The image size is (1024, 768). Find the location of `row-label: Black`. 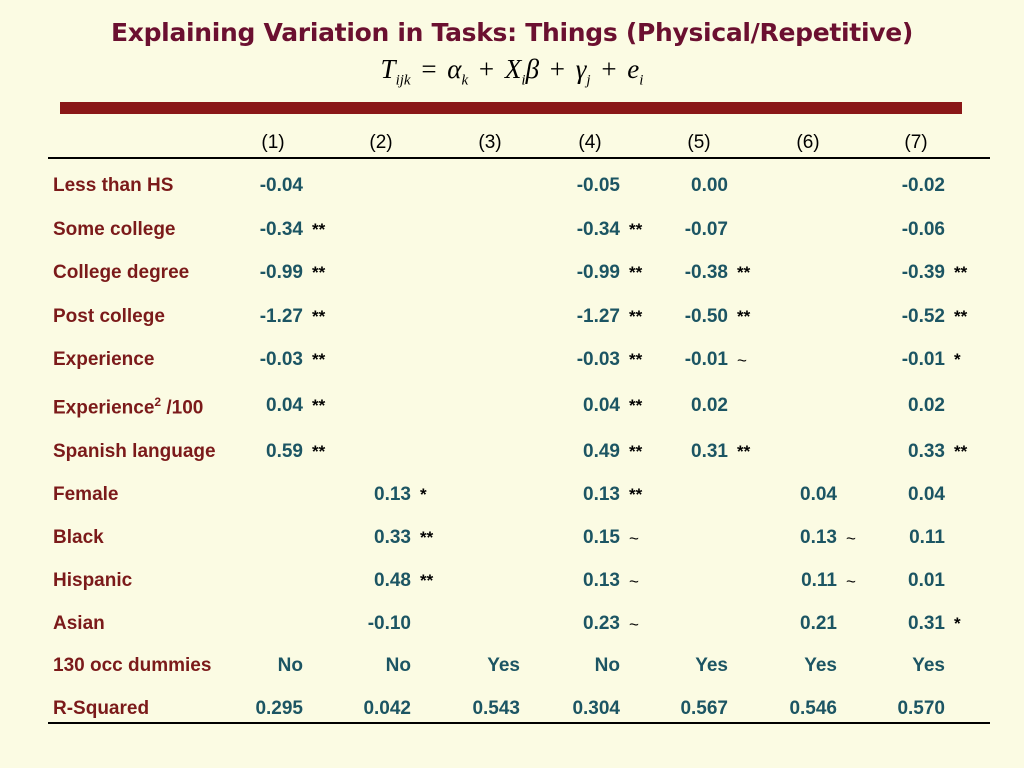

row-label: Black is located at coordinates (78, 537).